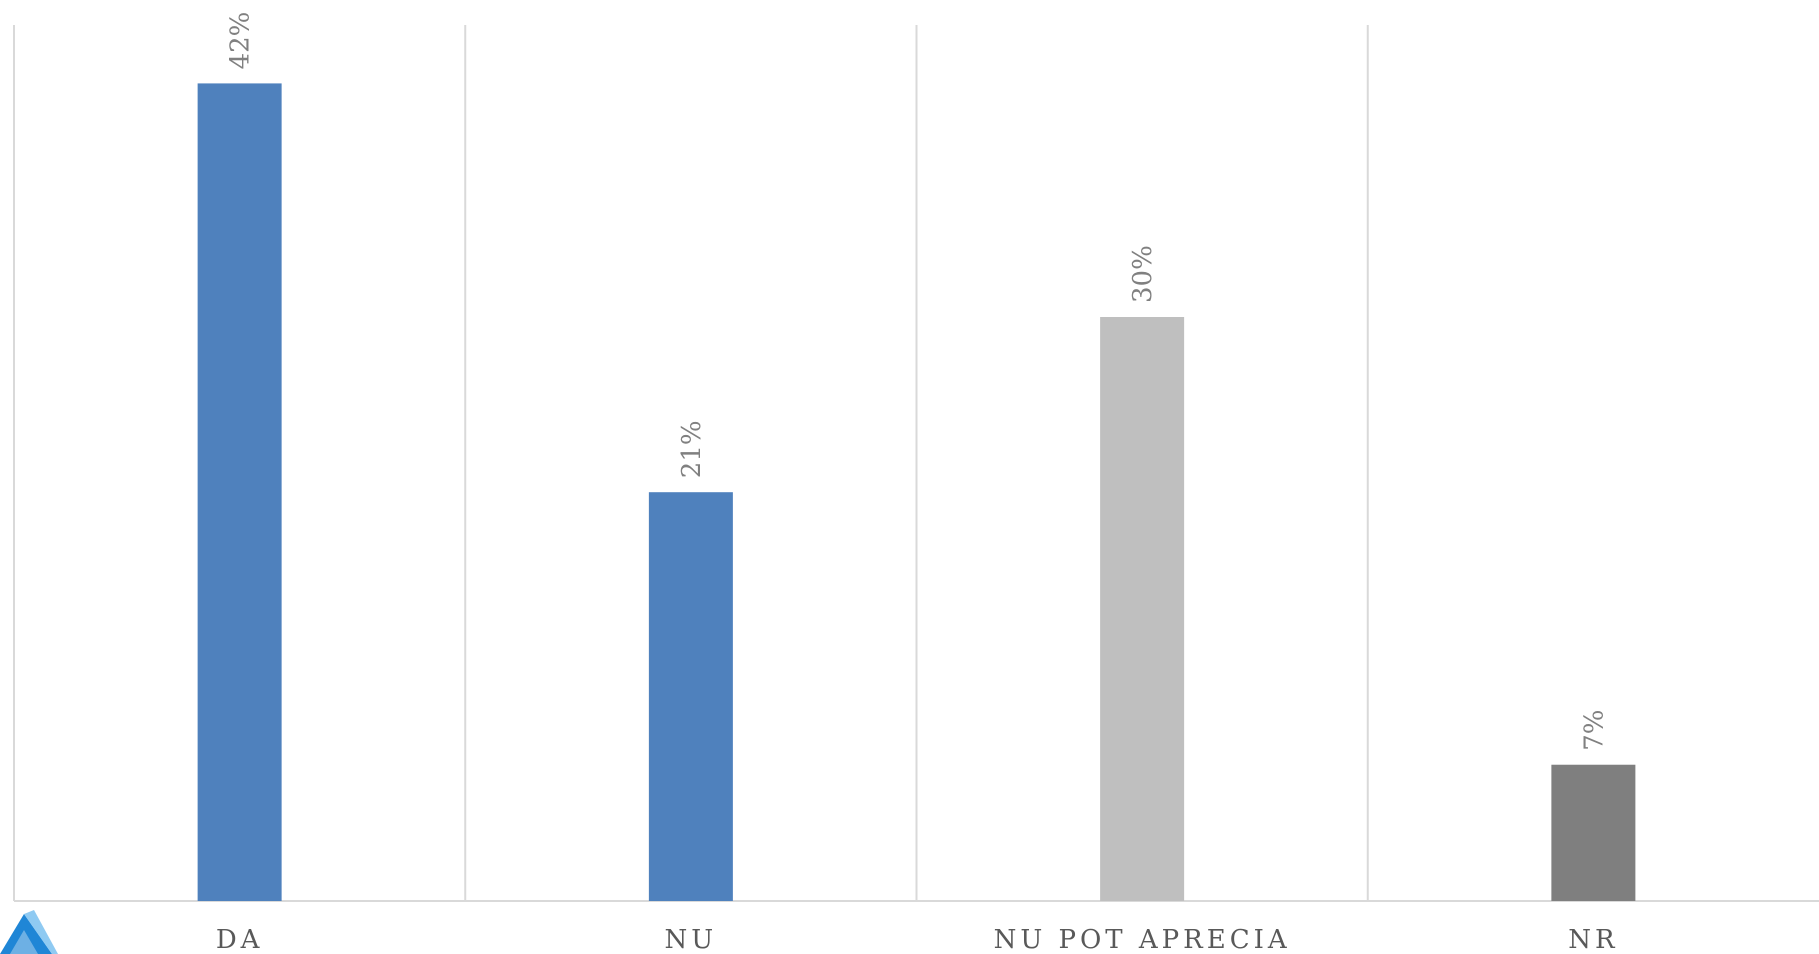 The height and width of the screenshot is (954, 1819). I want to click on logo-triangle-icon, so click(29, 932).